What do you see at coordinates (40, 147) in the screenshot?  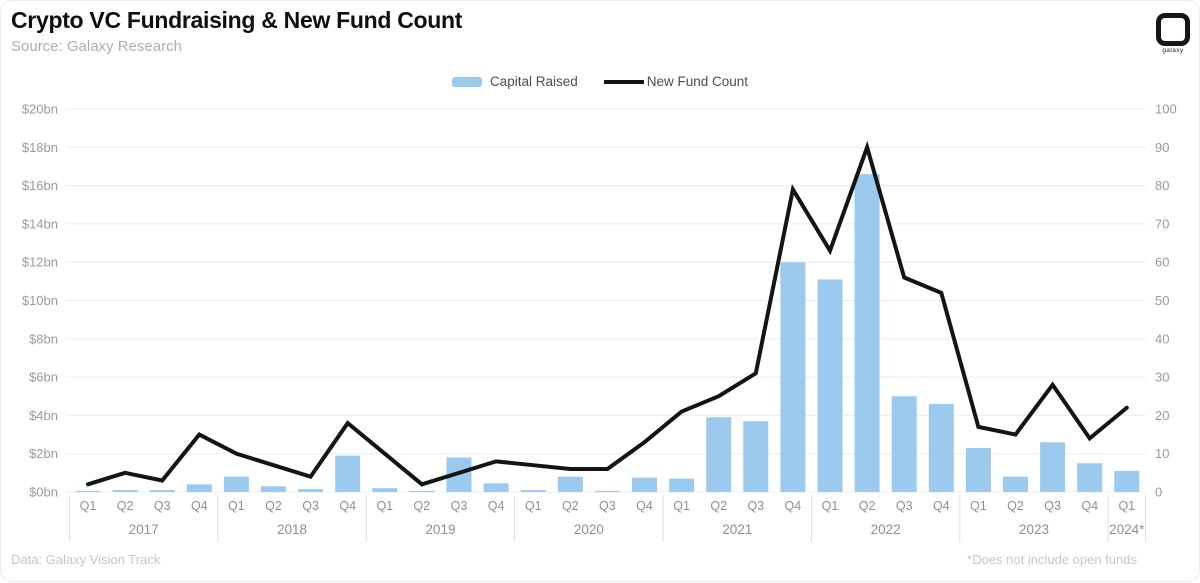 I see `left-axis-tick-label: $18bn` at bounding box center [40, 147].